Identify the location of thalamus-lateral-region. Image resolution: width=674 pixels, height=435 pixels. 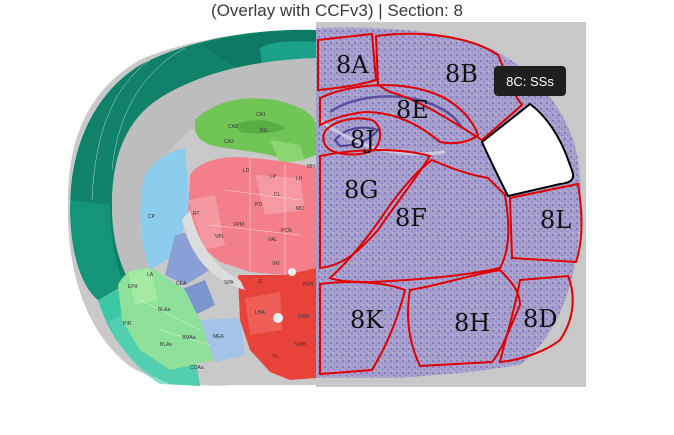
(206, 222).